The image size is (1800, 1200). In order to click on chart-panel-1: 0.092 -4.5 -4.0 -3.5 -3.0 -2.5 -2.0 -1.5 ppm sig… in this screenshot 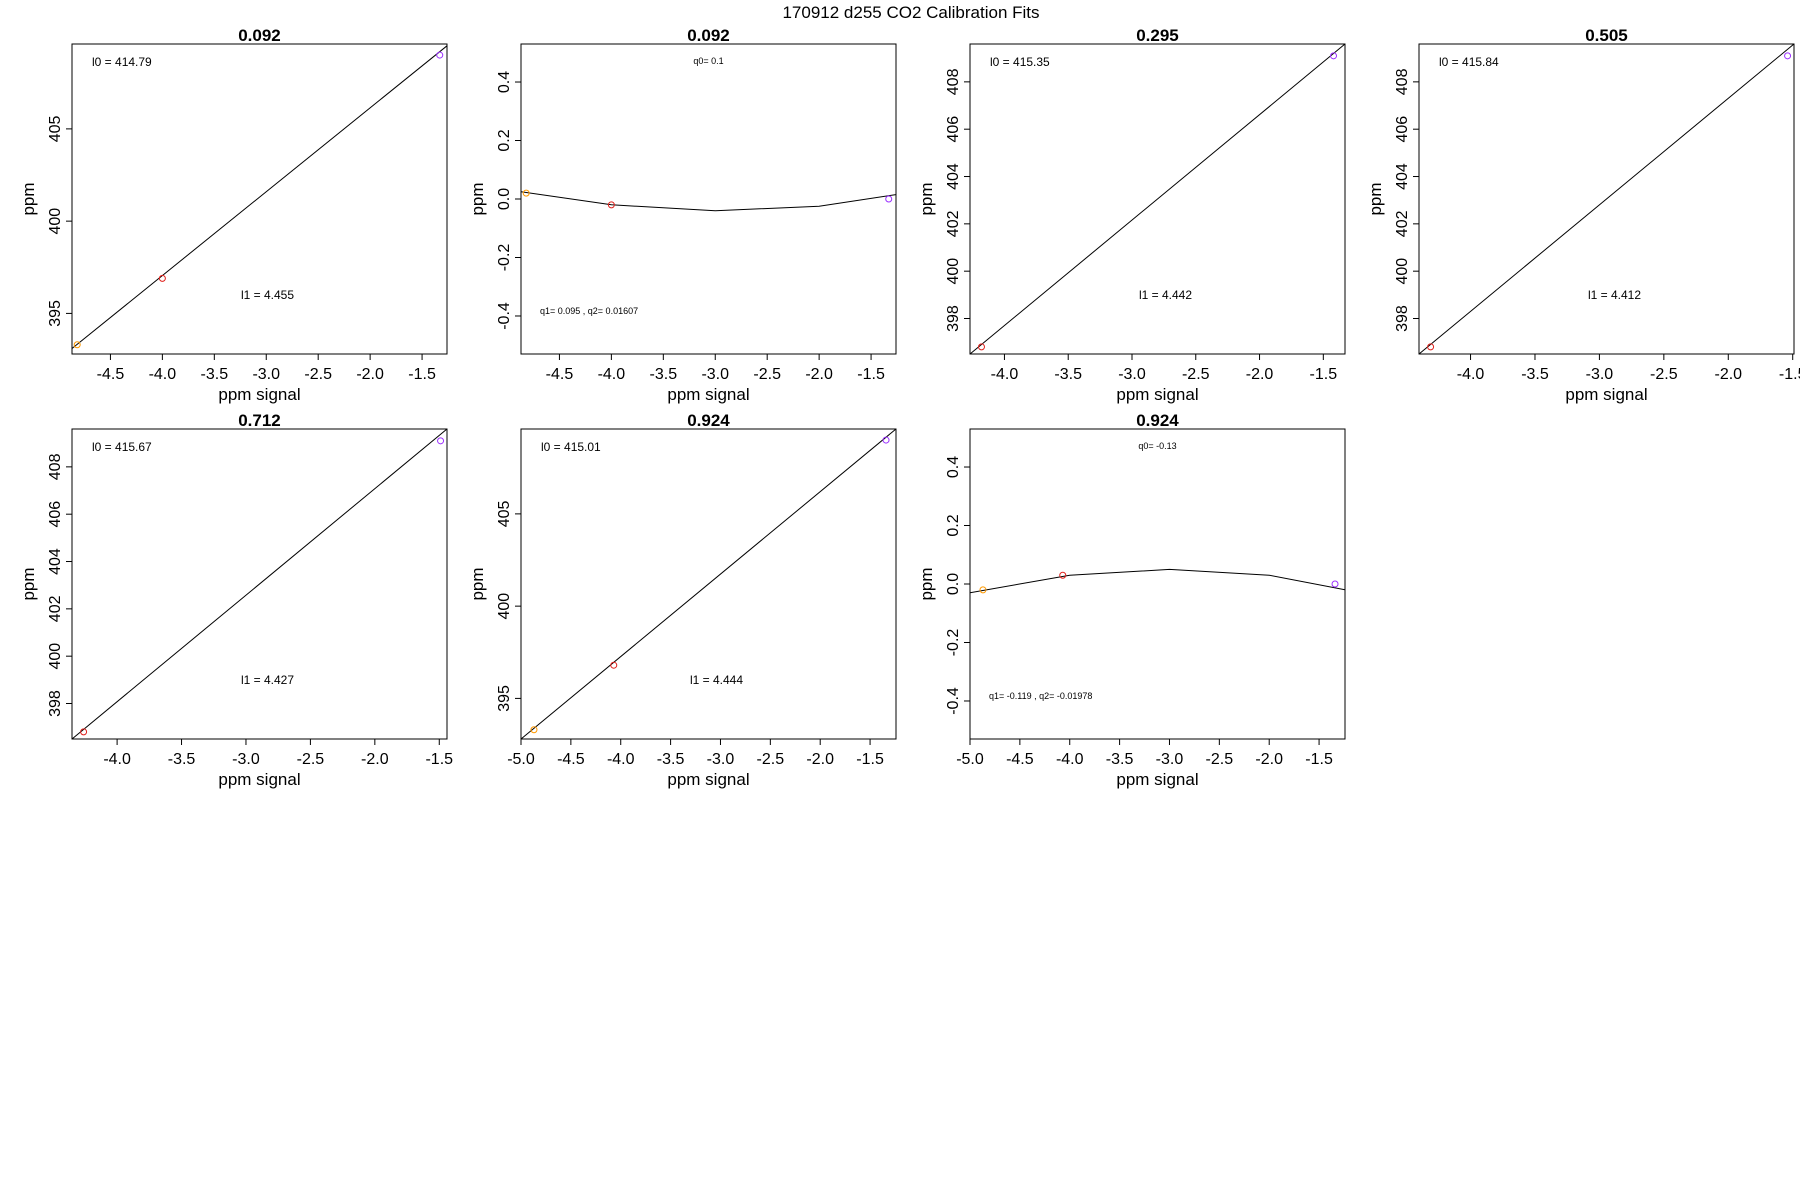, I will do `click(233, 215)`.